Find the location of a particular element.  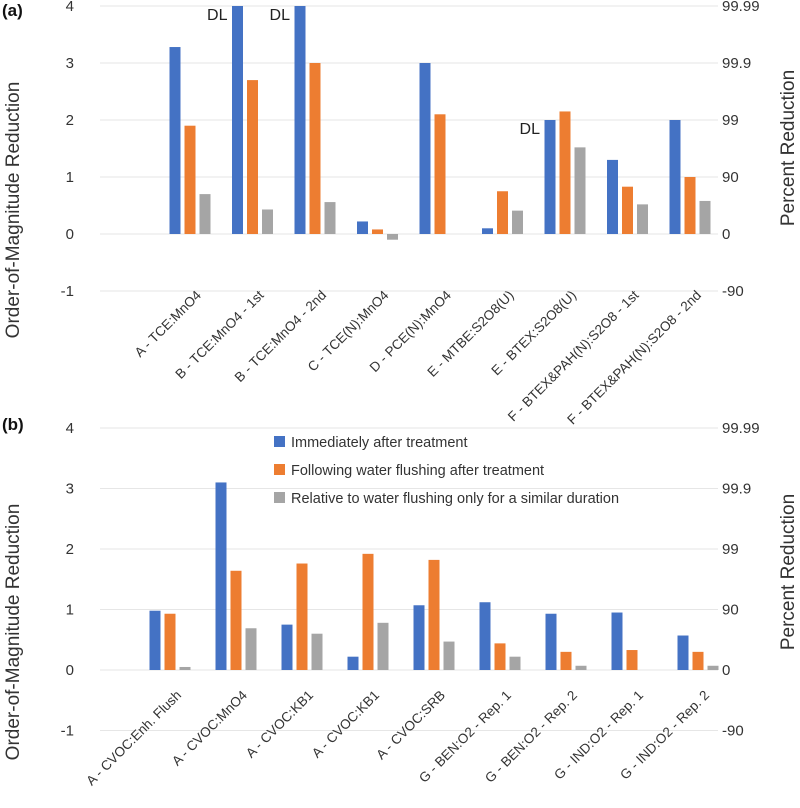

panel-b-right-ticks: 99.99 99.9 99 90 0 -90 is located at coordinates (741, 580).